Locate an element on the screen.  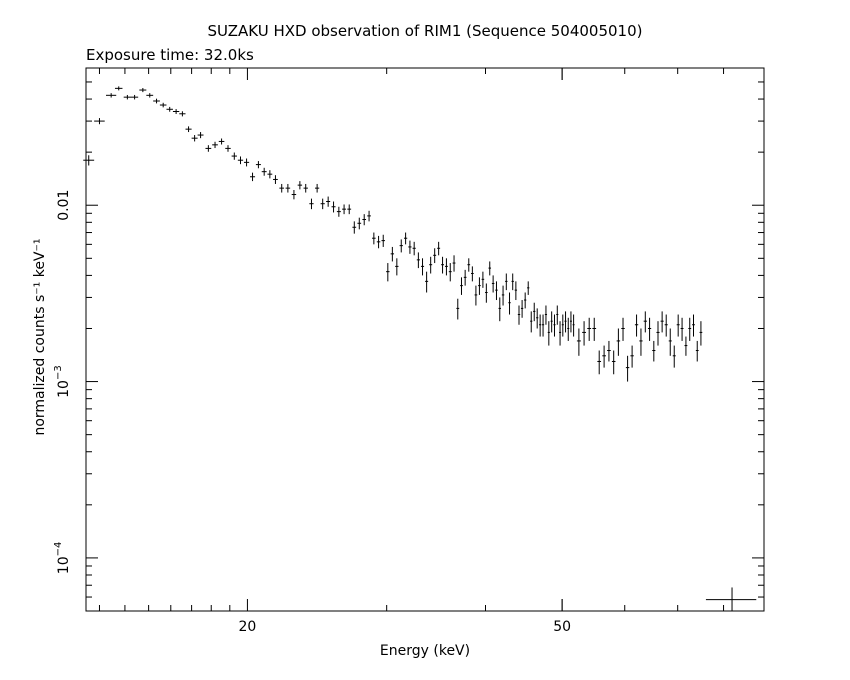
y-tick-label: 10−3 is located at coordinates (62, 381).